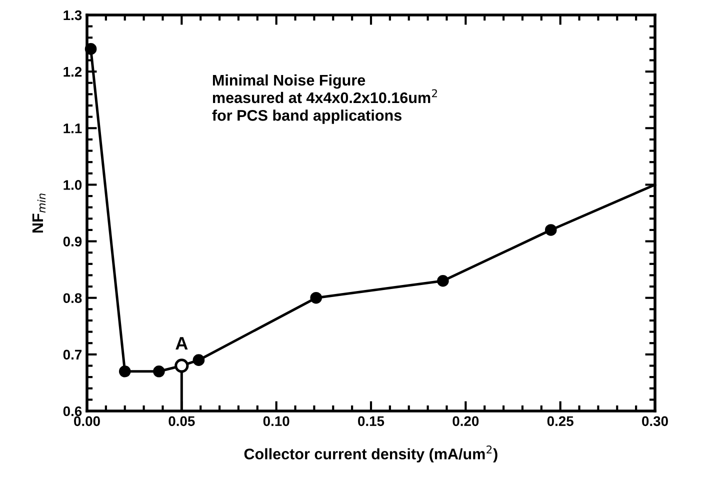 This screenshot has width=701, height=485. I want to click on y-tick-label: 1.1, so click(73, 129).